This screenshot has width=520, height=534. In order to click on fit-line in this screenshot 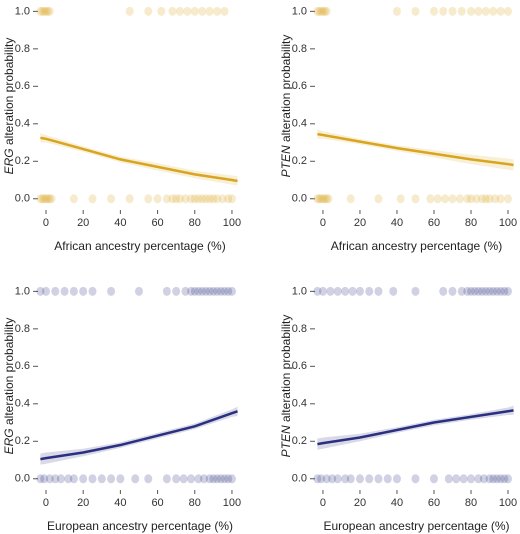, I will do `click(139, 159)`.